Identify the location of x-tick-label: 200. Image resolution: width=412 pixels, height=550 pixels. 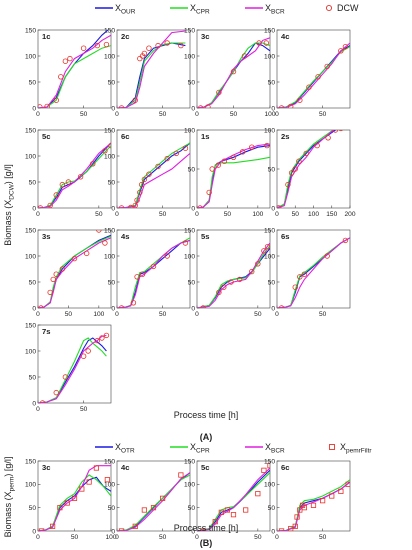
(349, 214).